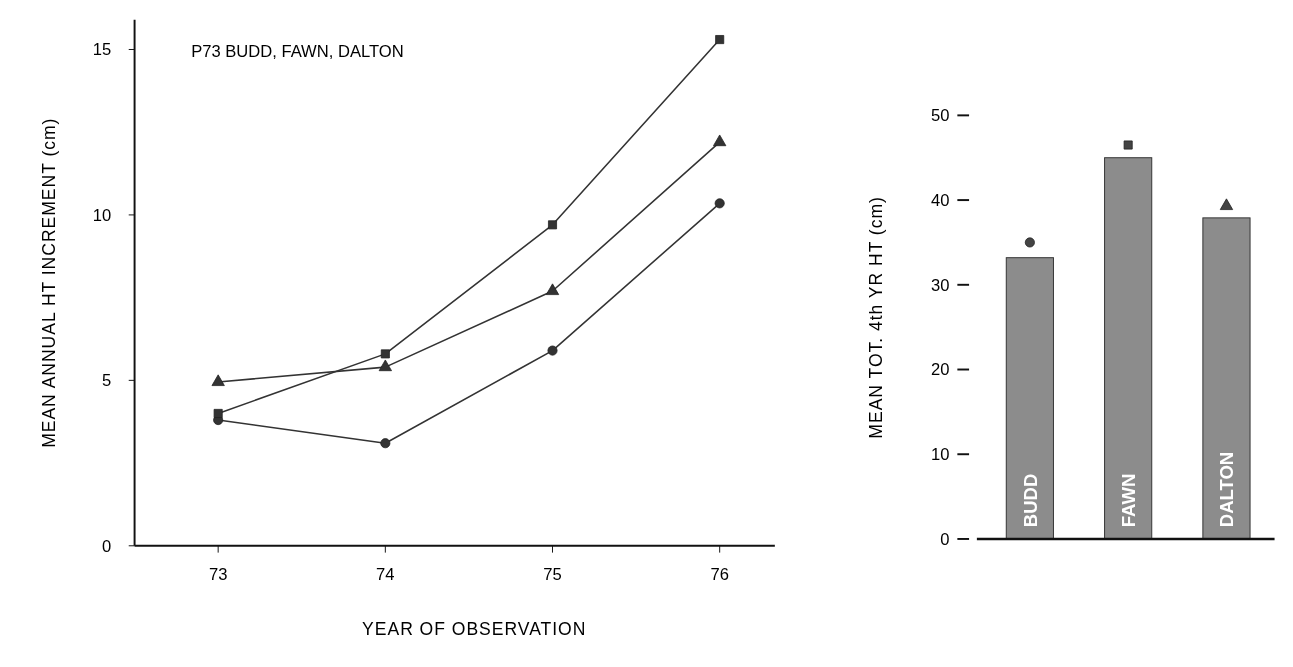 The width and height of the screenshot is (1293, 667). I want to click on y-tick-label: 30, so click(940, 285).